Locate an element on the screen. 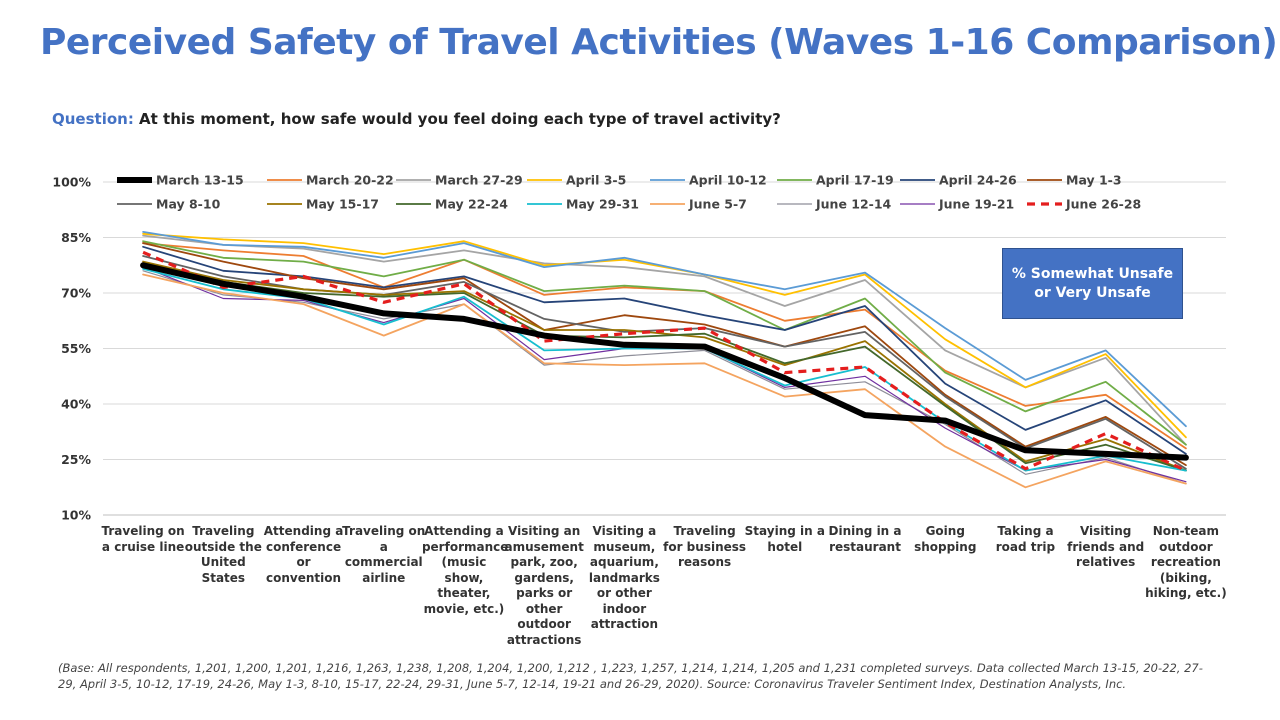  y-tick-label: 70% is located at coordinates (76, 293).